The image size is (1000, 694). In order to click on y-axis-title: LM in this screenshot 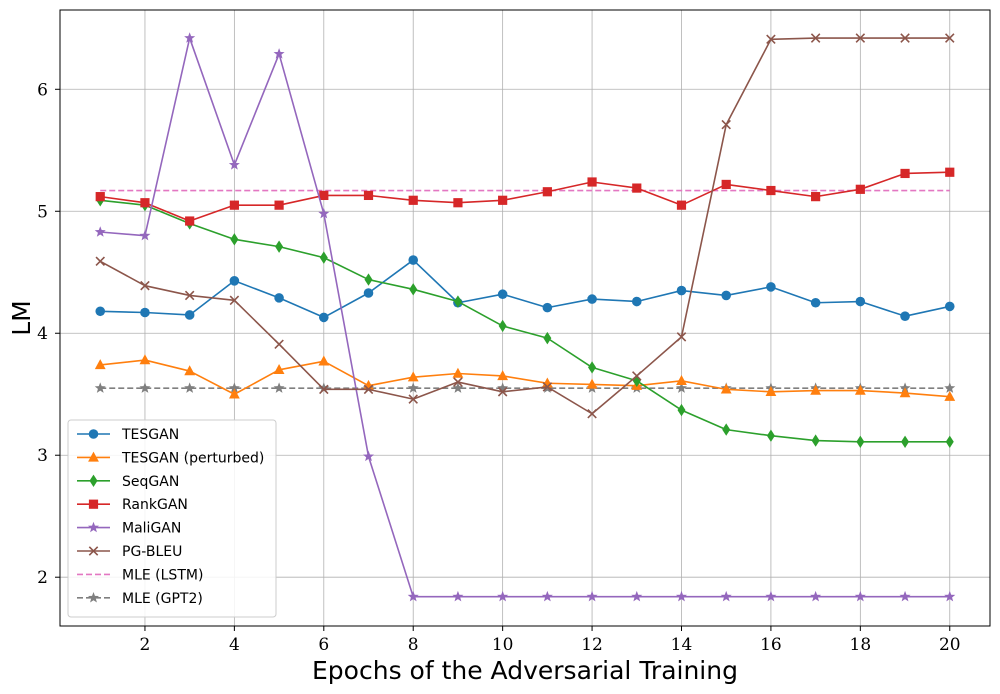, I will do `click(21, 318)`.